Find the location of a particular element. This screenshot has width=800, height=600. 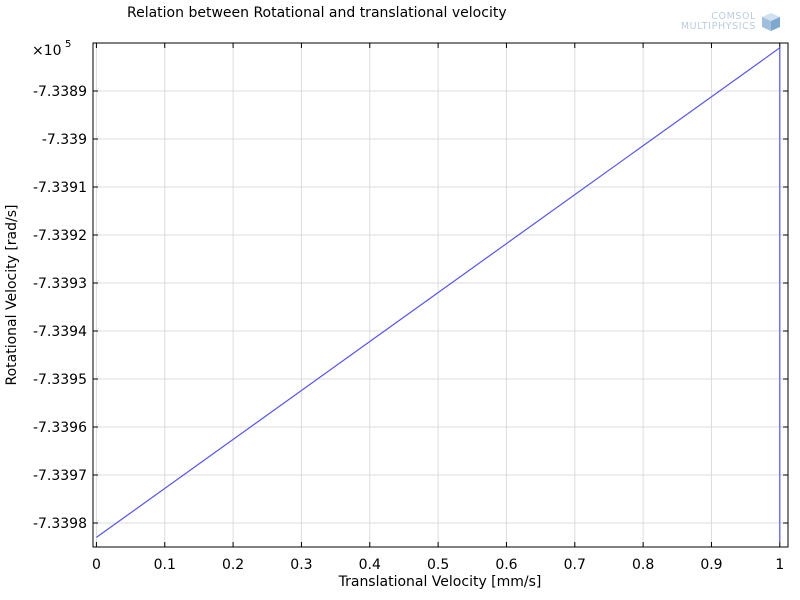

x-tick-label: 0.6 is located at coordinates (506, 565).